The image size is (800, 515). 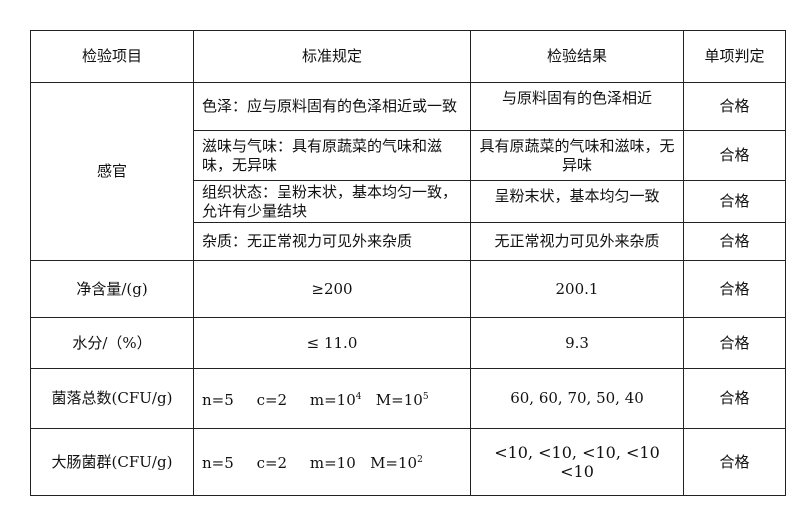 I want to click on table-row: 滋味与气味：具有原蔬菜的气味和滋味，无异味 具有原蔬菜的气味和滋味，无异味 合格, so click(x=408, y=155).